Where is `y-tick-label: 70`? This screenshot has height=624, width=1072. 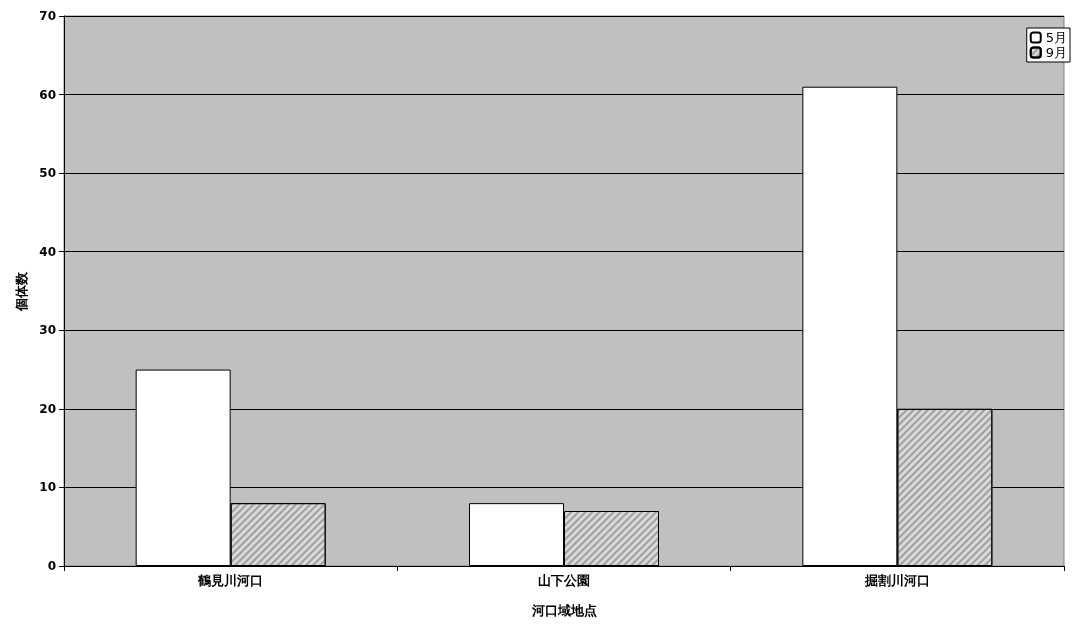 y-tick-label: 70 is located at coordinates (47, 16).